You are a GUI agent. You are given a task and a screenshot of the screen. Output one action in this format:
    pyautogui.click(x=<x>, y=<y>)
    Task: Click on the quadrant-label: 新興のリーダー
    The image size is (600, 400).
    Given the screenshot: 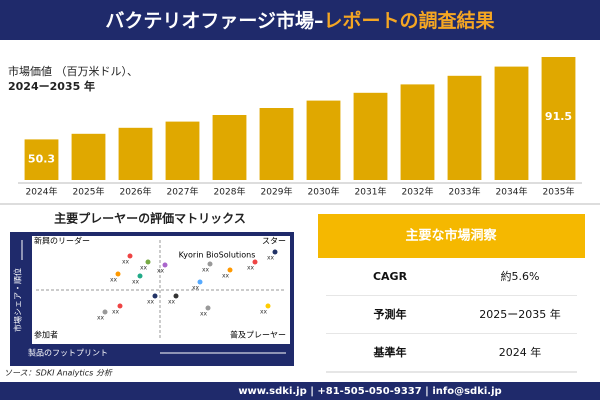 What is the action you would take?
    pyautogui.click(x=62, y=241)
    